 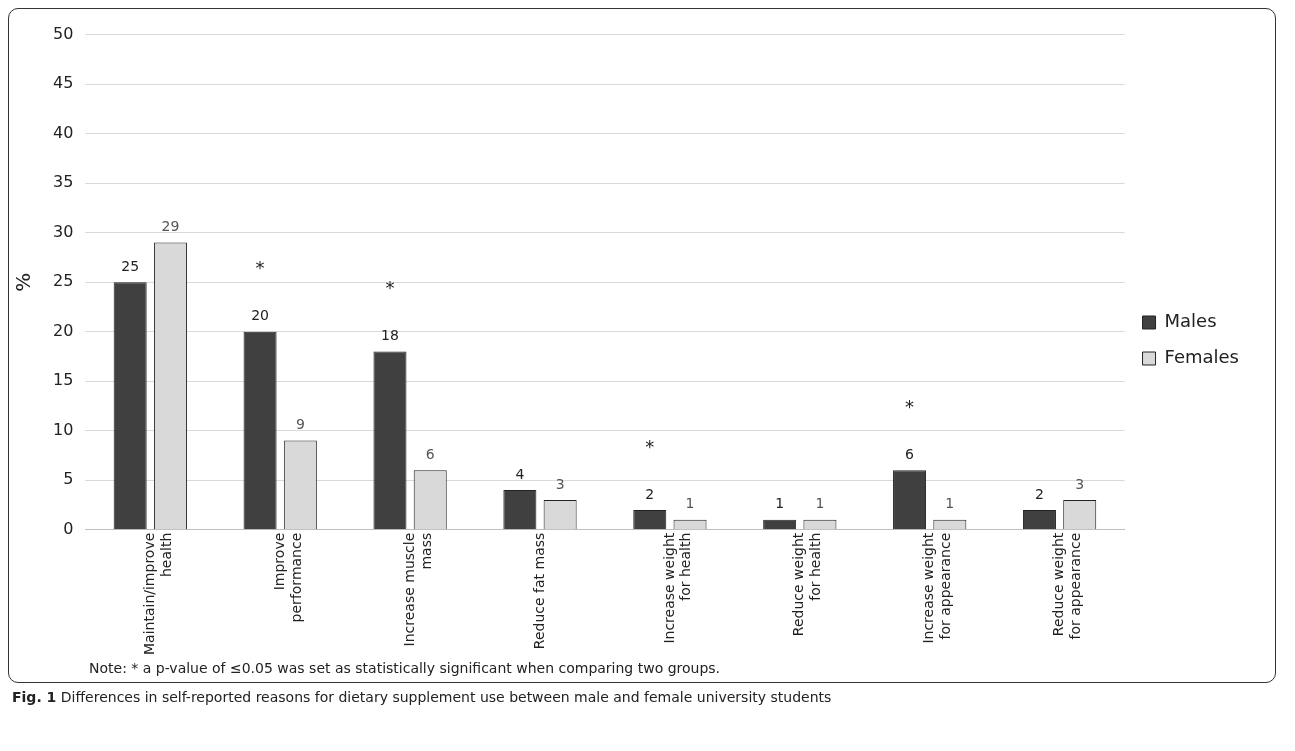 What do you see at coordinates (1202, 357) in the screenshot?
I see `legend-label: Females` at bounding box center [1202, 357].